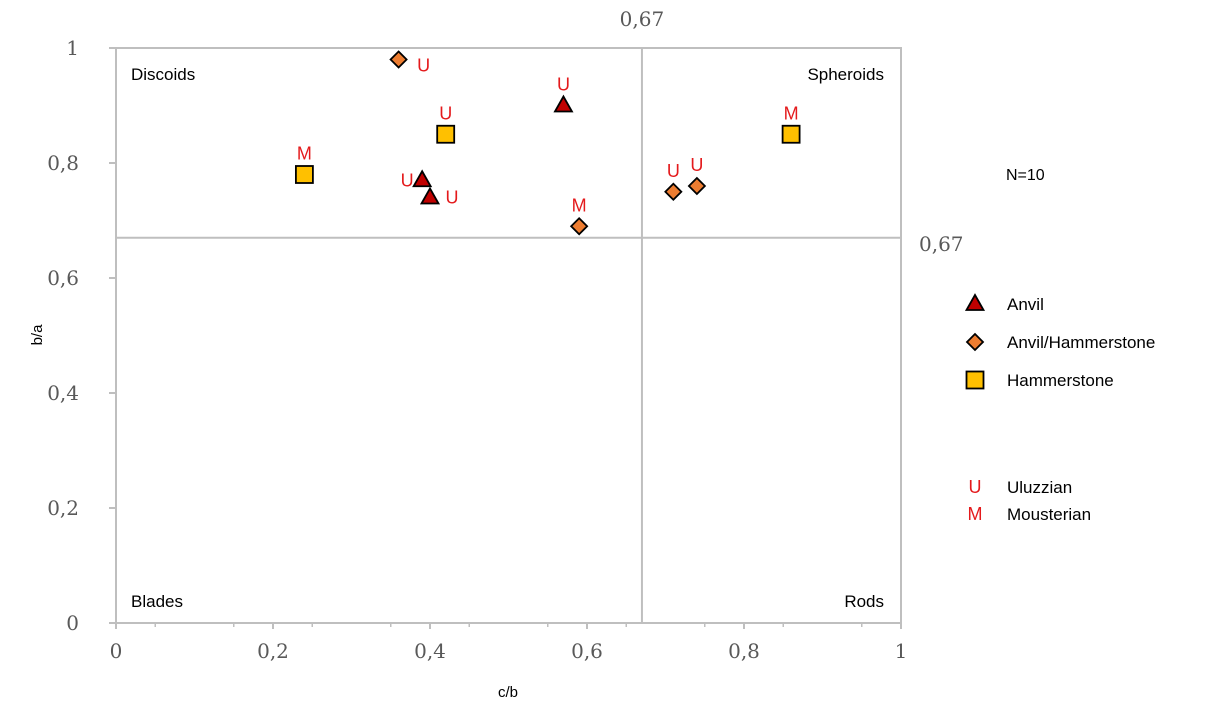 Image resolution: width=1210 pixels, height=706 pixels. I want to click on sample-size-label: N=10, so click(1025, 175).